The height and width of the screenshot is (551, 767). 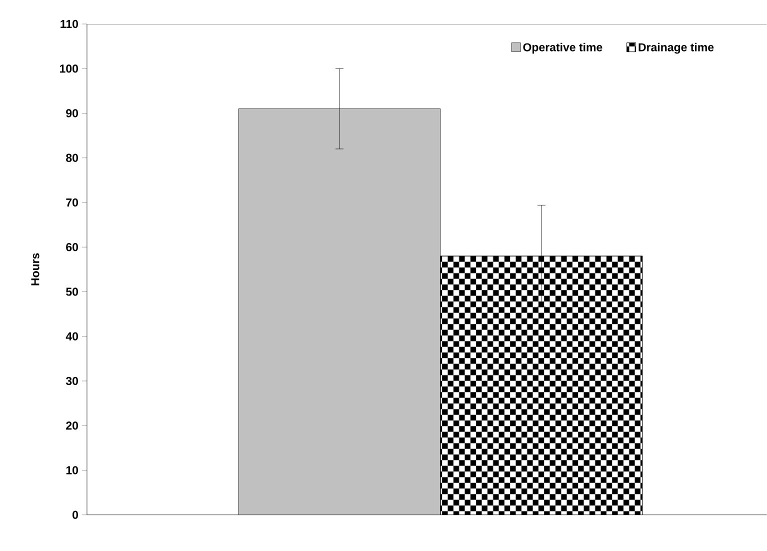 I want to click on y-tick-label: 20, so click(x=72, y=426).